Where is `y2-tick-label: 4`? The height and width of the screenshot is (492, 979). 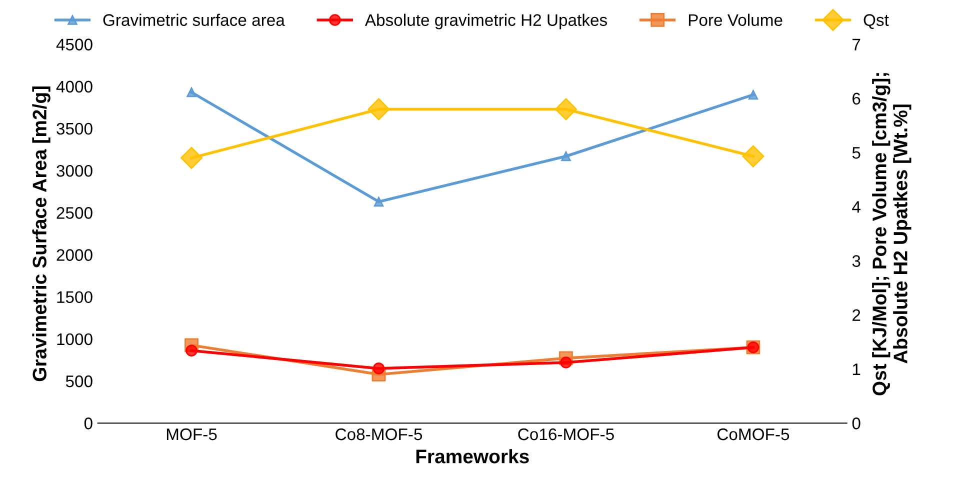
y2-tick-label: 4 is located at coordinates (856, 207).